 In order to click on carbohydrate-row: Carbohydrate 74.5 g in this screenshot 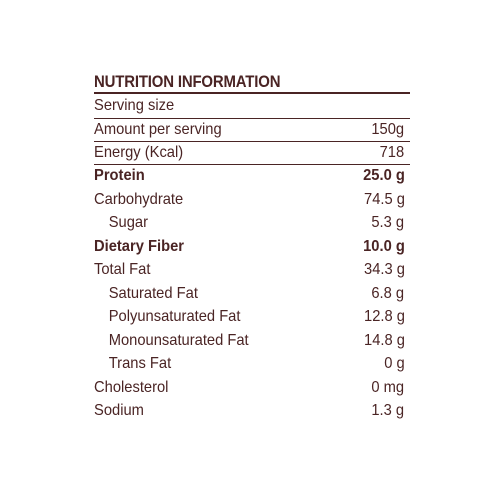, I will do `click(252, 200)`.